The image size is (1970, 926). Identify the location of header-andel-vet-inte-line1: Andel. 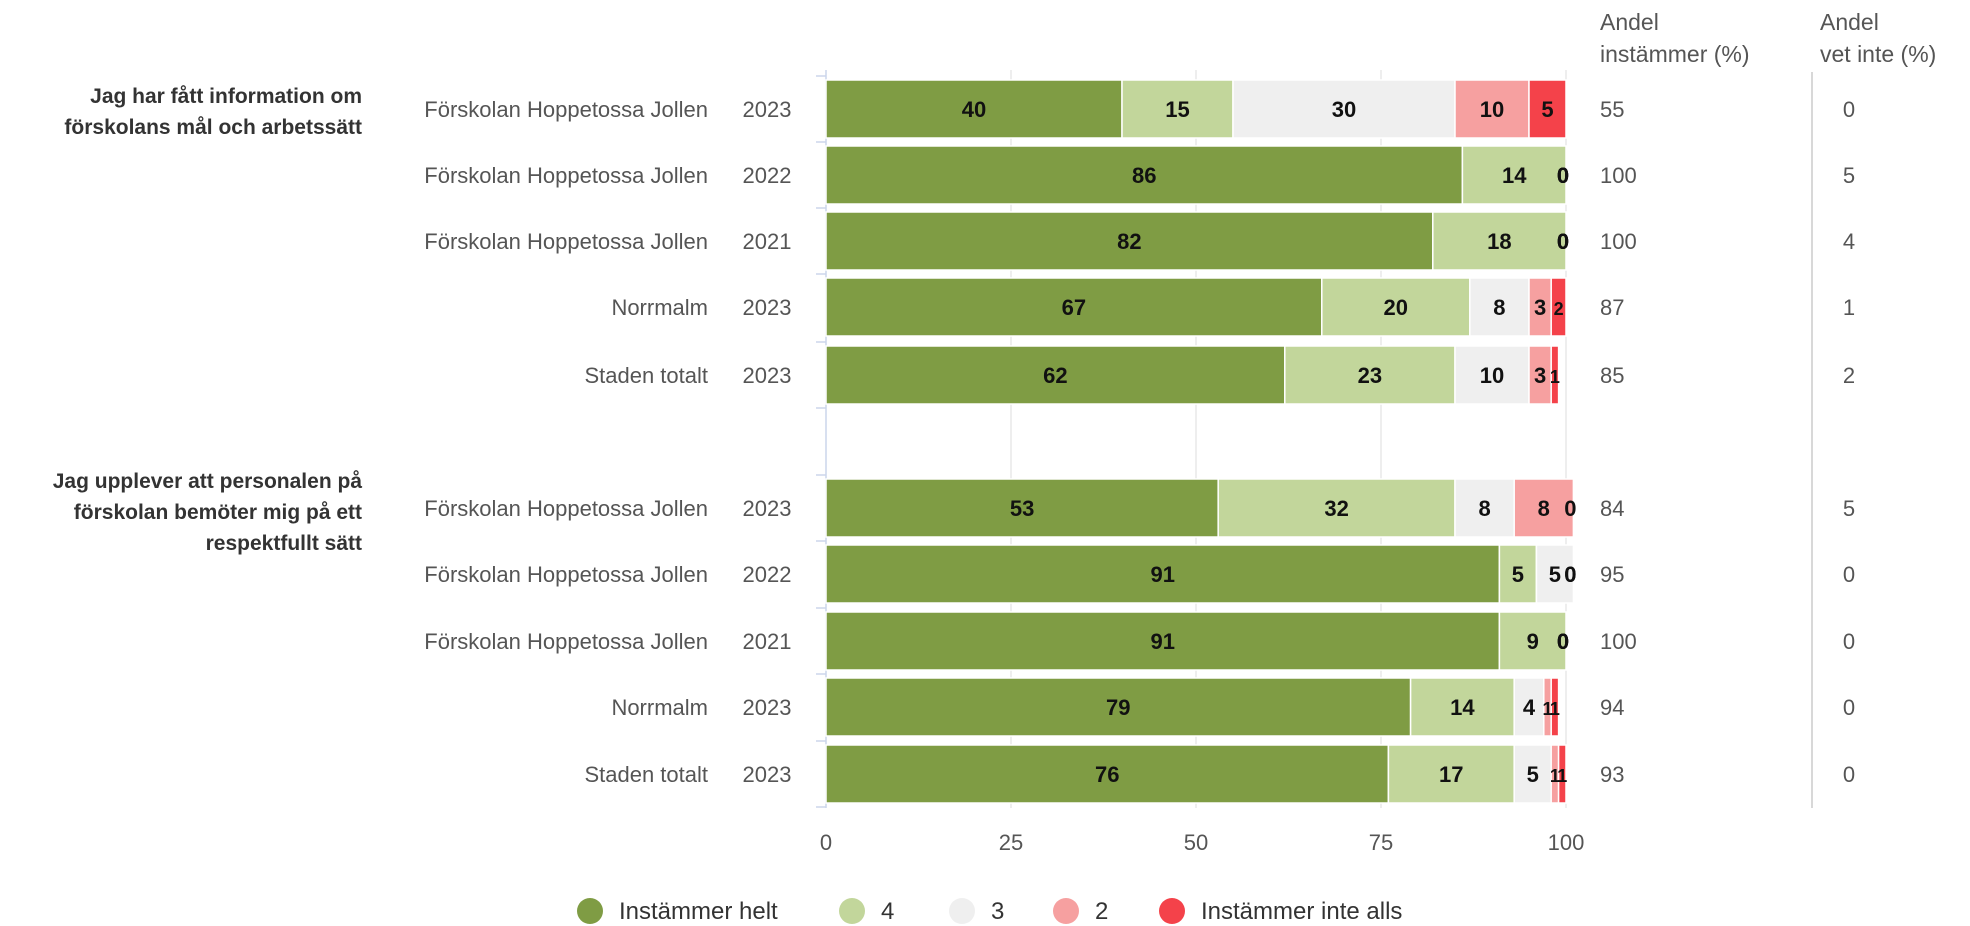
(1849, 22).